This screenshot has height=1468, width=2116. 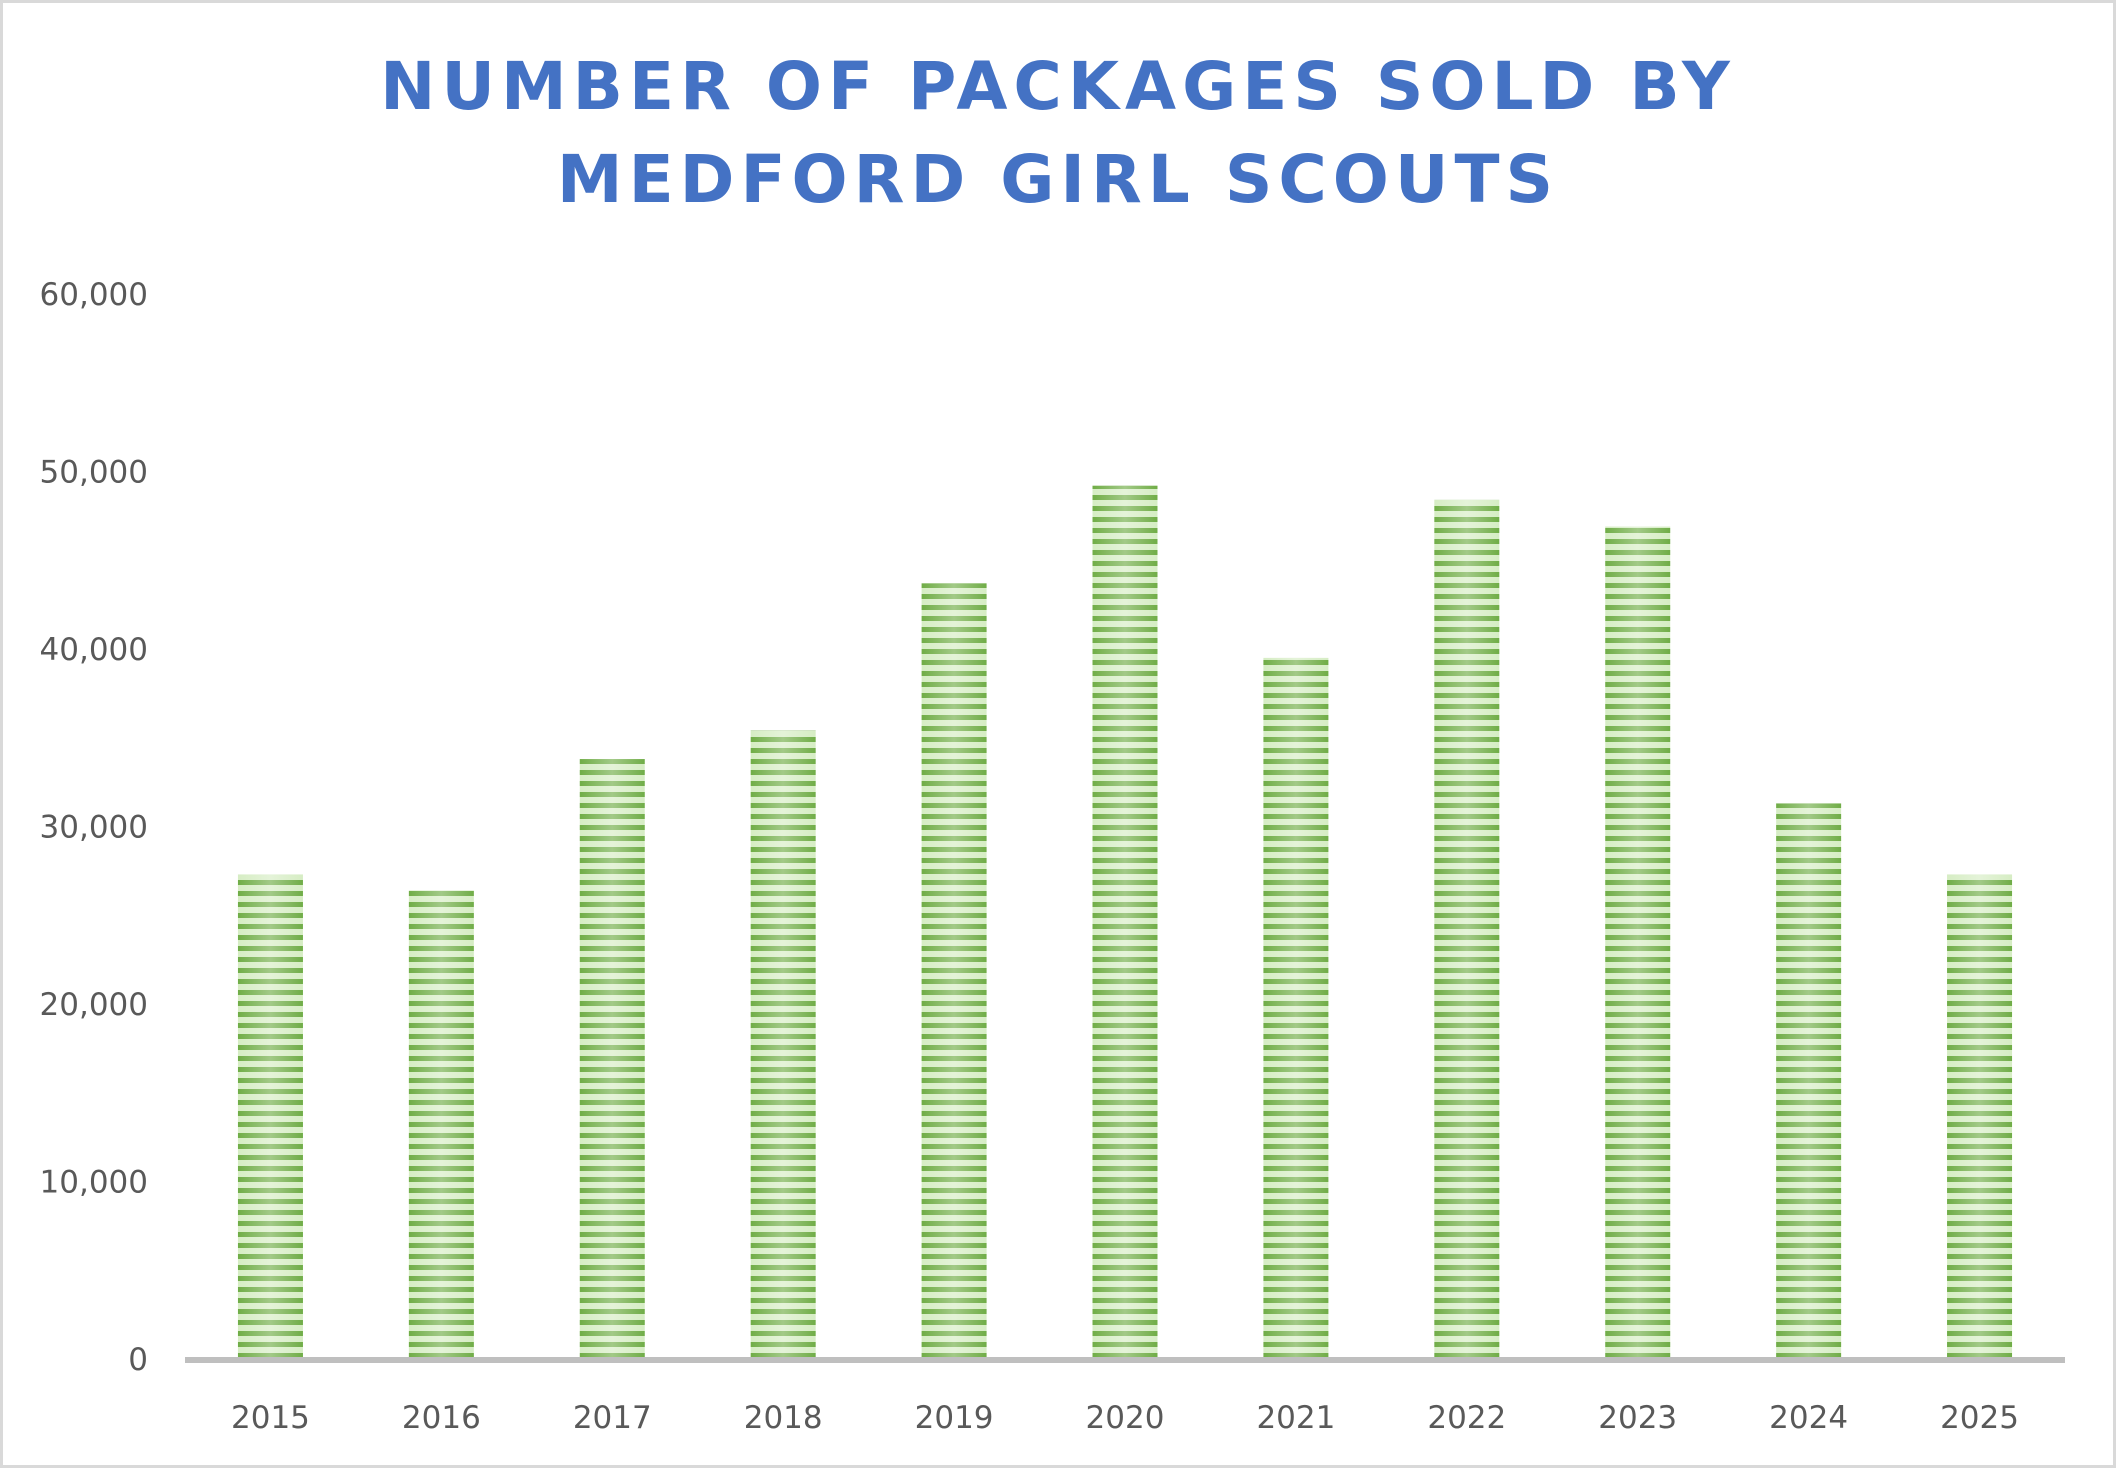 What do you see at coordinates (138, 1360) in the screenshot?
I see `y-tick-label: 0` at bounding box center [138, 1360].